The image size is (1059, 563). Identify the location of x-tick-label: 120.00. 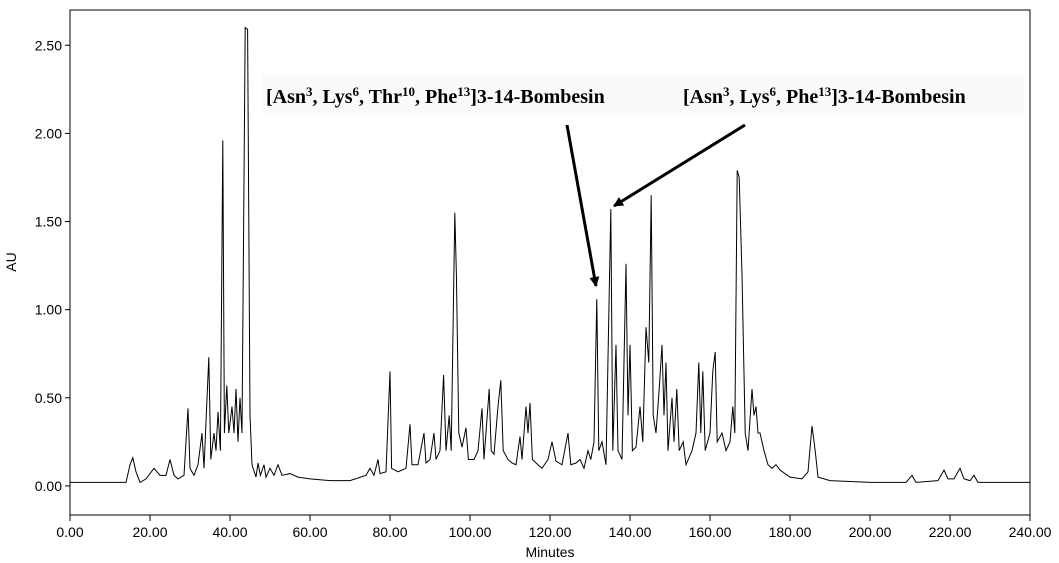
(550, 532).